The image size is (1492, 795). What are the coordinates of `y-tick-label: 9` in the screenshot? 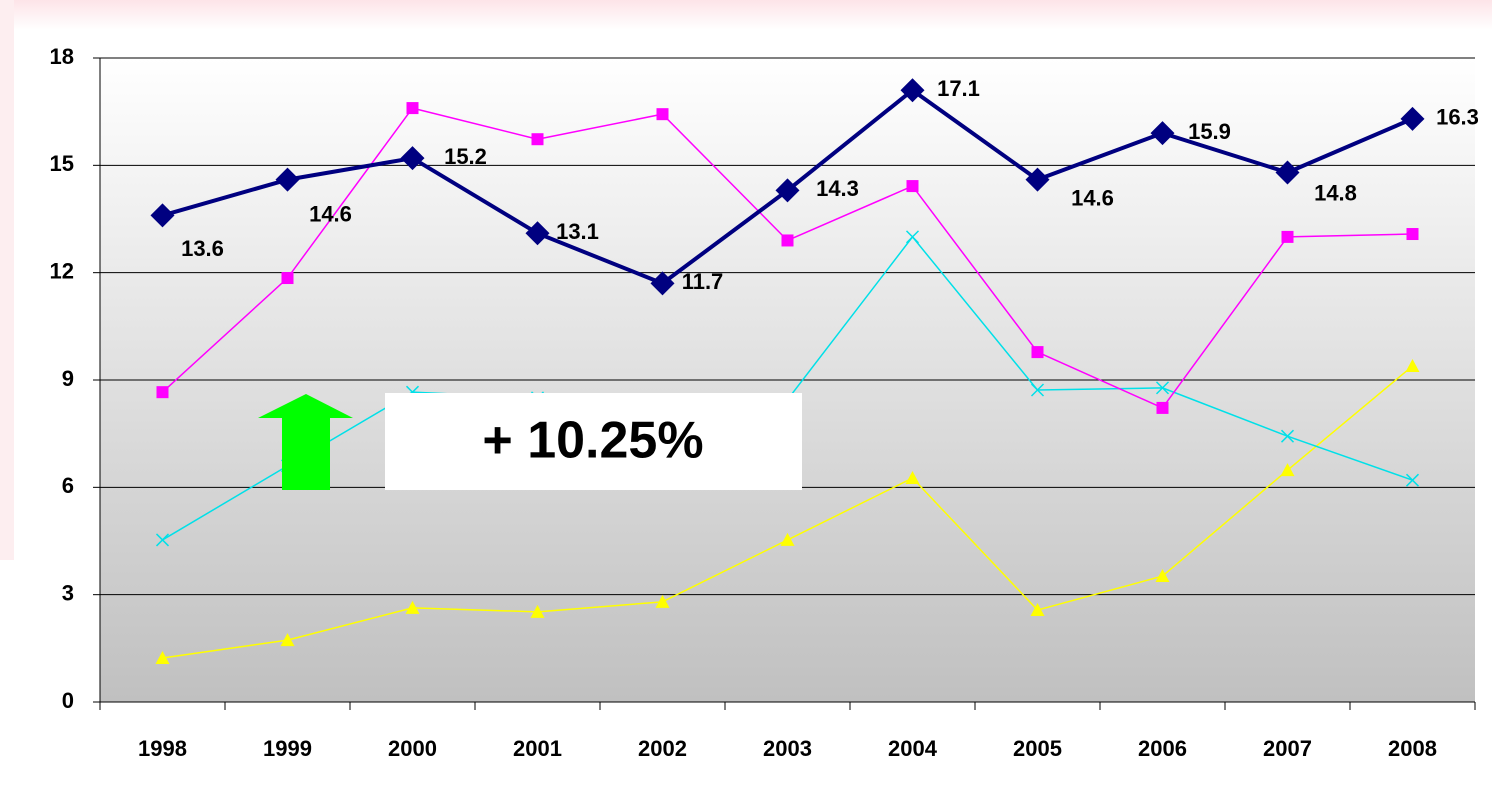 It's located at (68, 378).